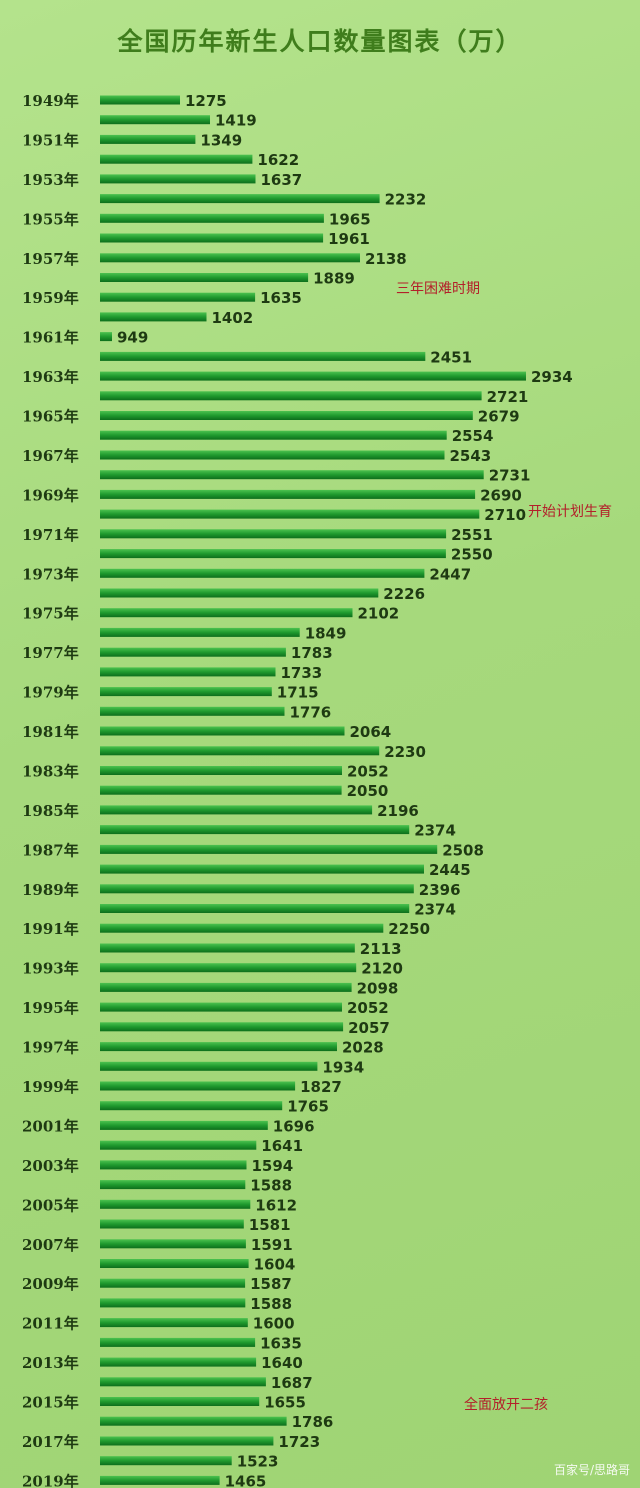  What do you see at coordinates (228, 968) in the screenshot?
I see `bar-1993年` at bounding box center [228, 968].